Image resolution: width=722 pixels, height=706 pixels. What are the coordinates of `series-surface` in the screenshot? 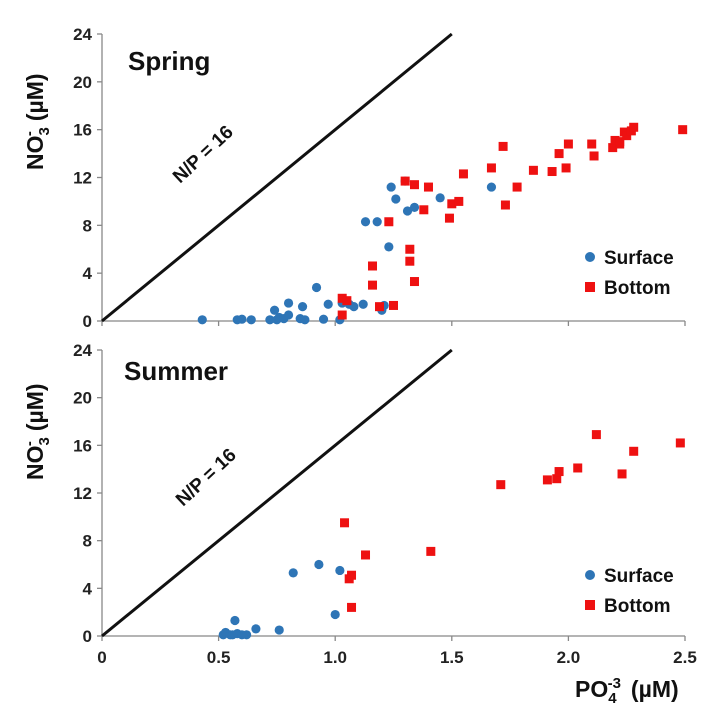 It's located at (281, 599).